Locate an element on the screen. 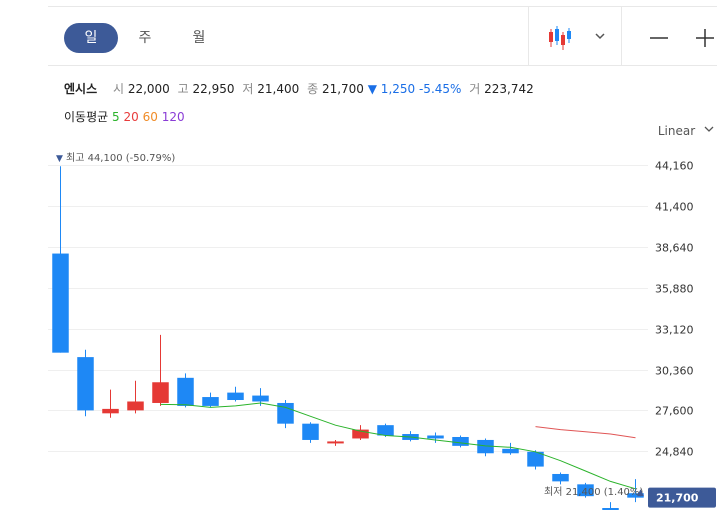 The width and height of the screenshot is (717, 510). chart-type-button is located at coordinates (581, 38).